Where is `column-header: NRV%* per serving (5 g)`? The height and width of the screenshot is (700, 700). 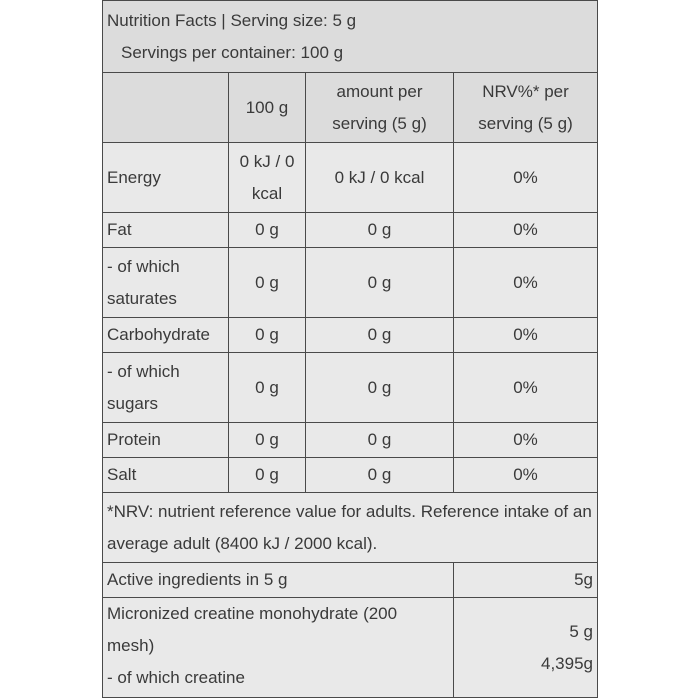 column-header: NRV%* per serving (5 g) is located at coordinates (525, 107).